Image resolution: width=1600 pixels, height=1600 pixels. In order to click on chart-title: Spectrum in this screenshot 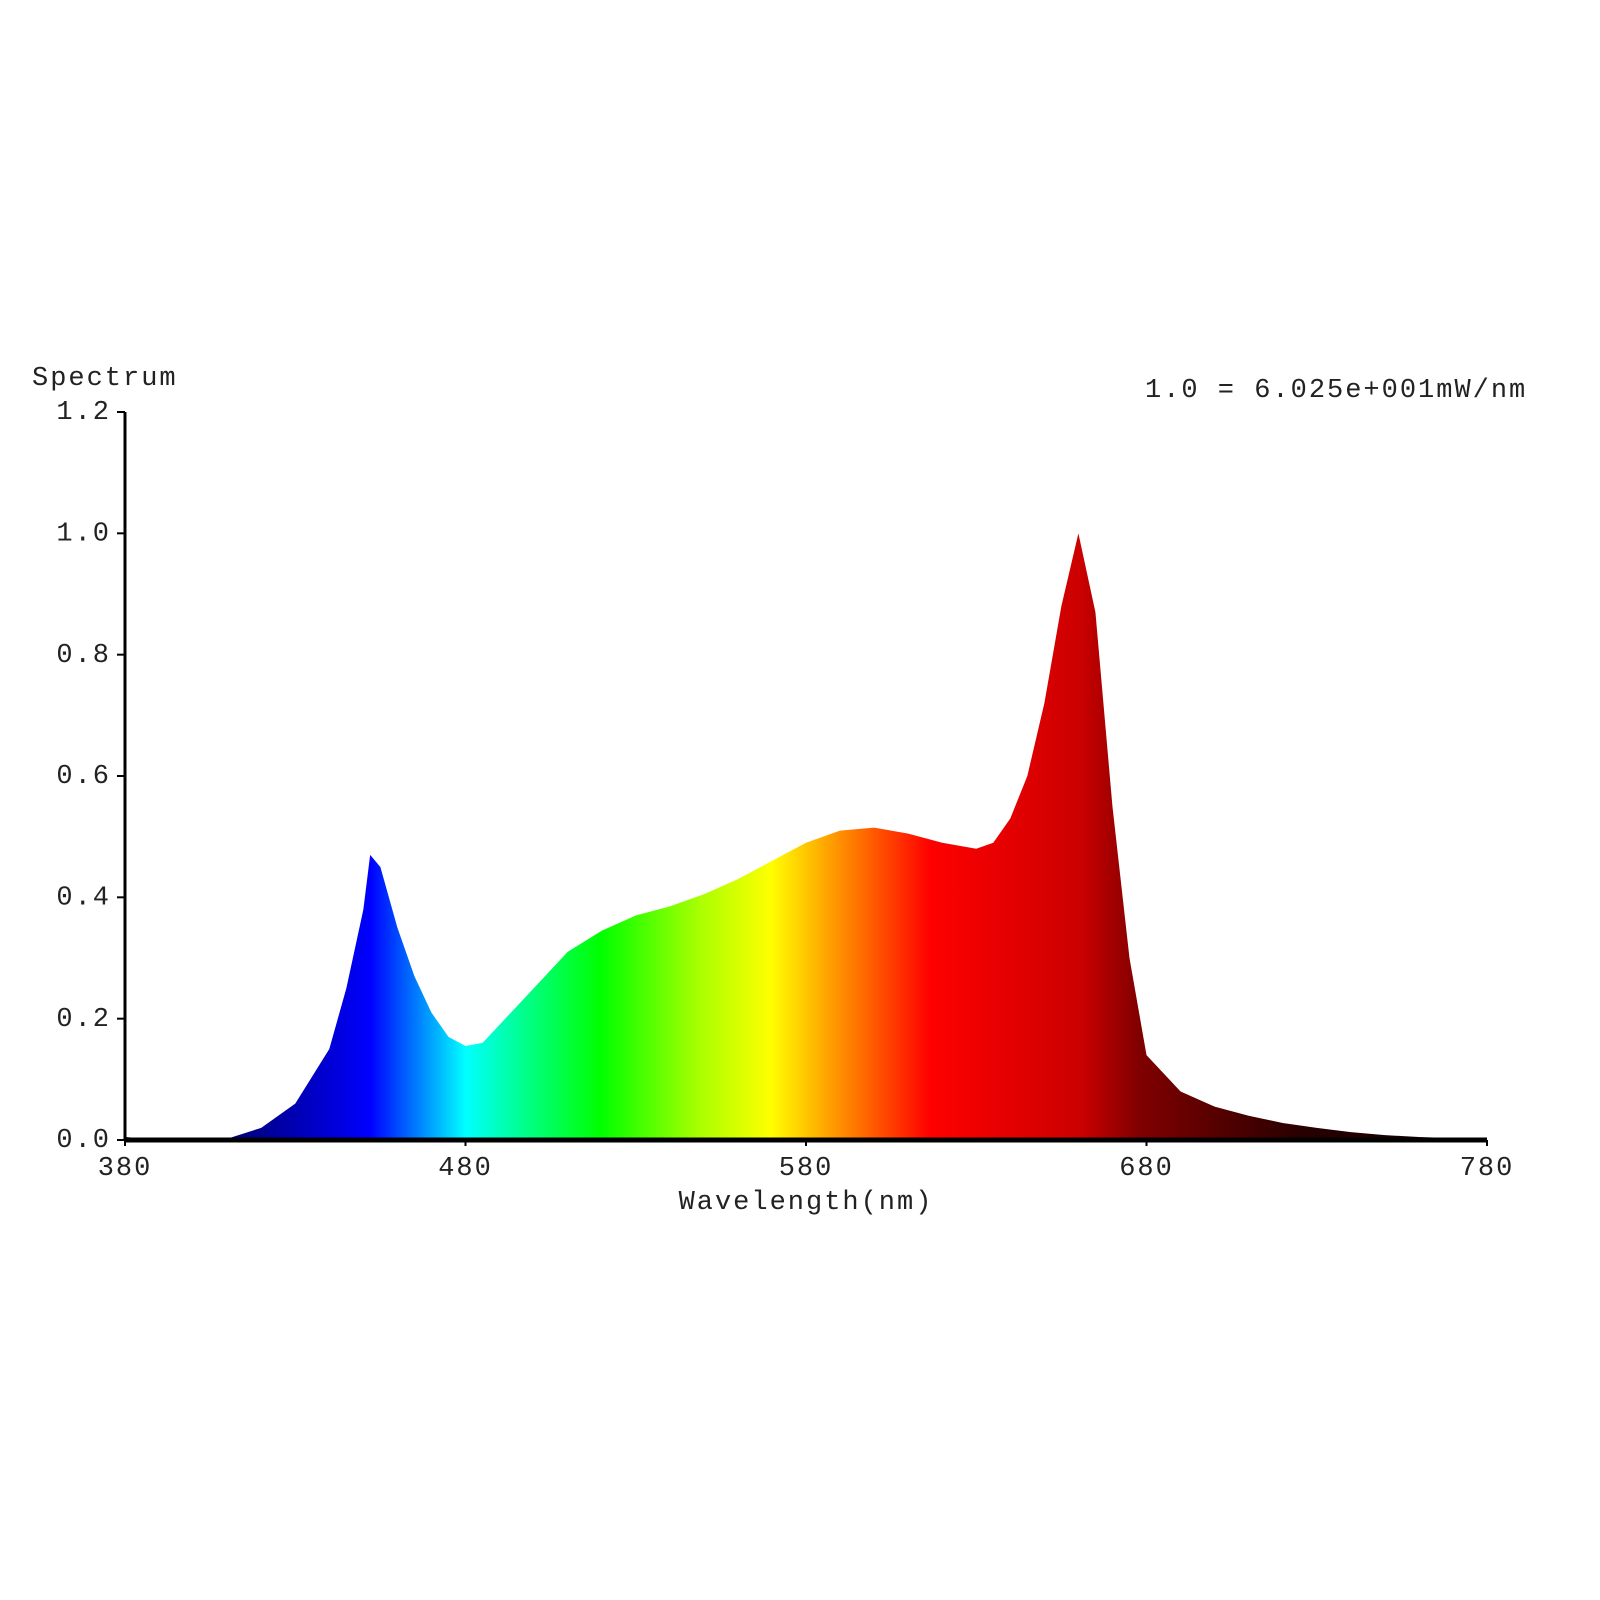, I will do `click(105, 379)`.